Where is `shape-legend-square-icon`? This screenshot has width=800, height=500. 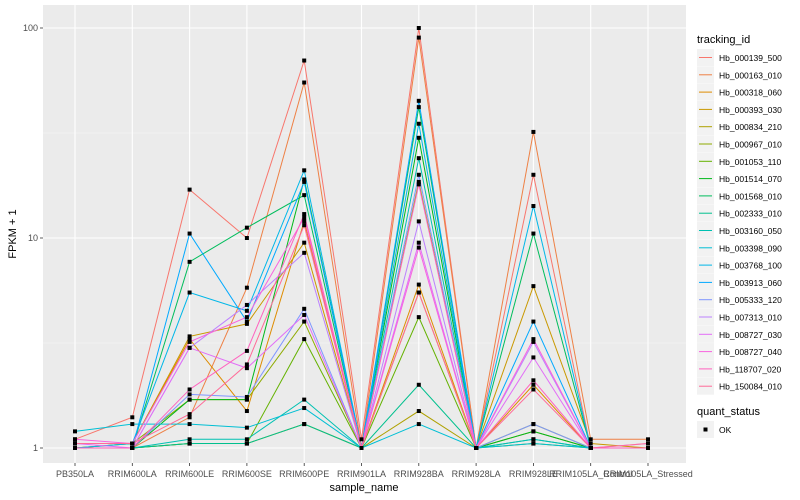
shape-legend-square-icon is located at coordinates (705, 429).